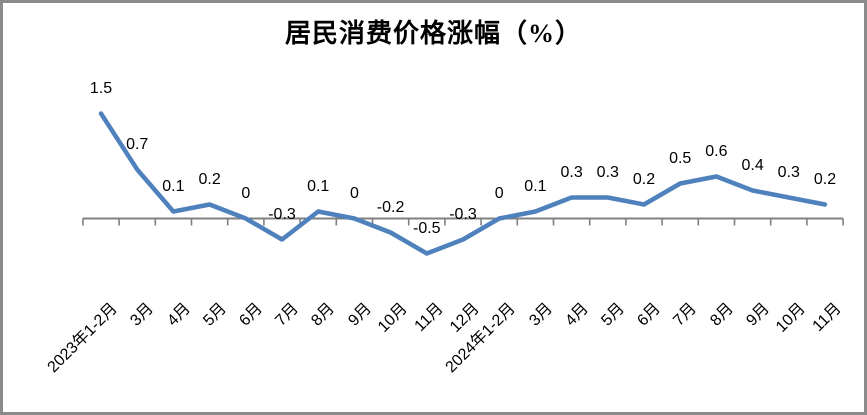 This screenshot has width=867, height=415. Describe the element at coordinates (433, 33) in the screenshot. I see `chart-title: 居民消费价格涨幅（%）` at that location.